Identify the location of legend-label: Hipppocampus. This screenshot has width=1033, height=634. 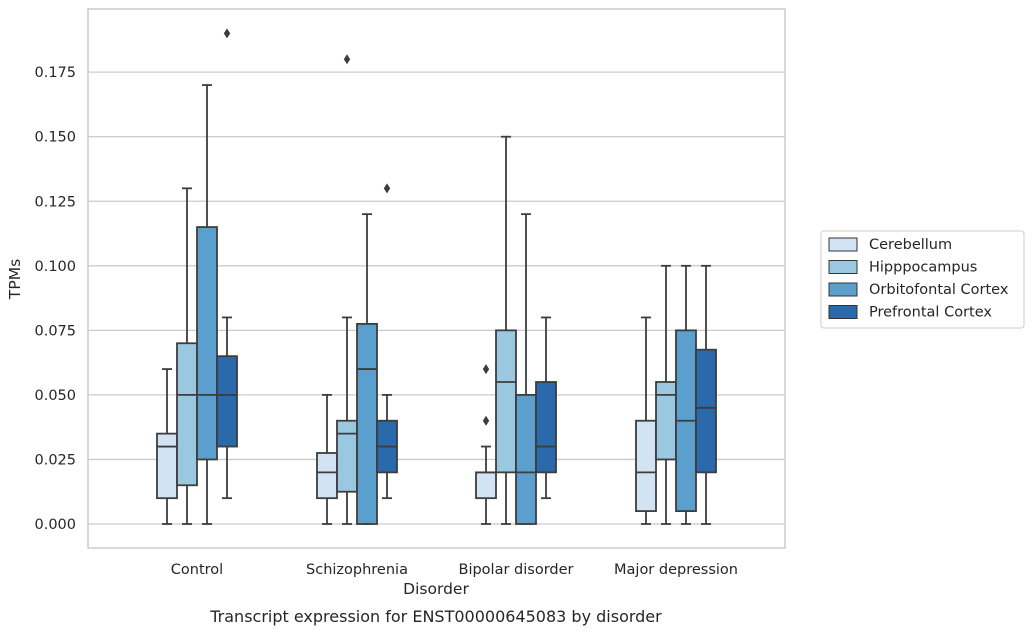
(923, 268).